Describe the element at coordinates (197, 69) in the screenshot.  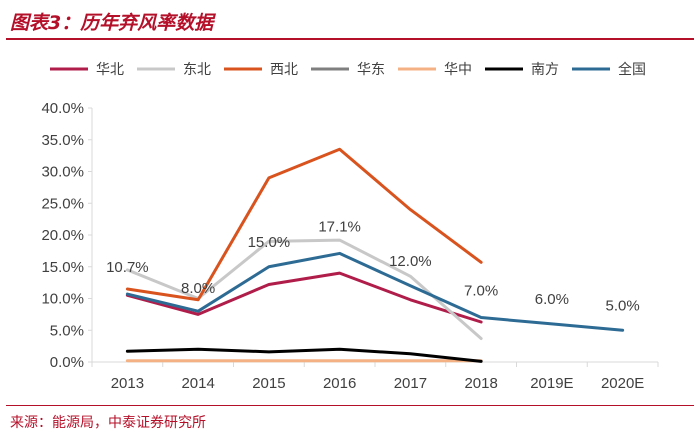
I see `legend-label: 东北` at that location.